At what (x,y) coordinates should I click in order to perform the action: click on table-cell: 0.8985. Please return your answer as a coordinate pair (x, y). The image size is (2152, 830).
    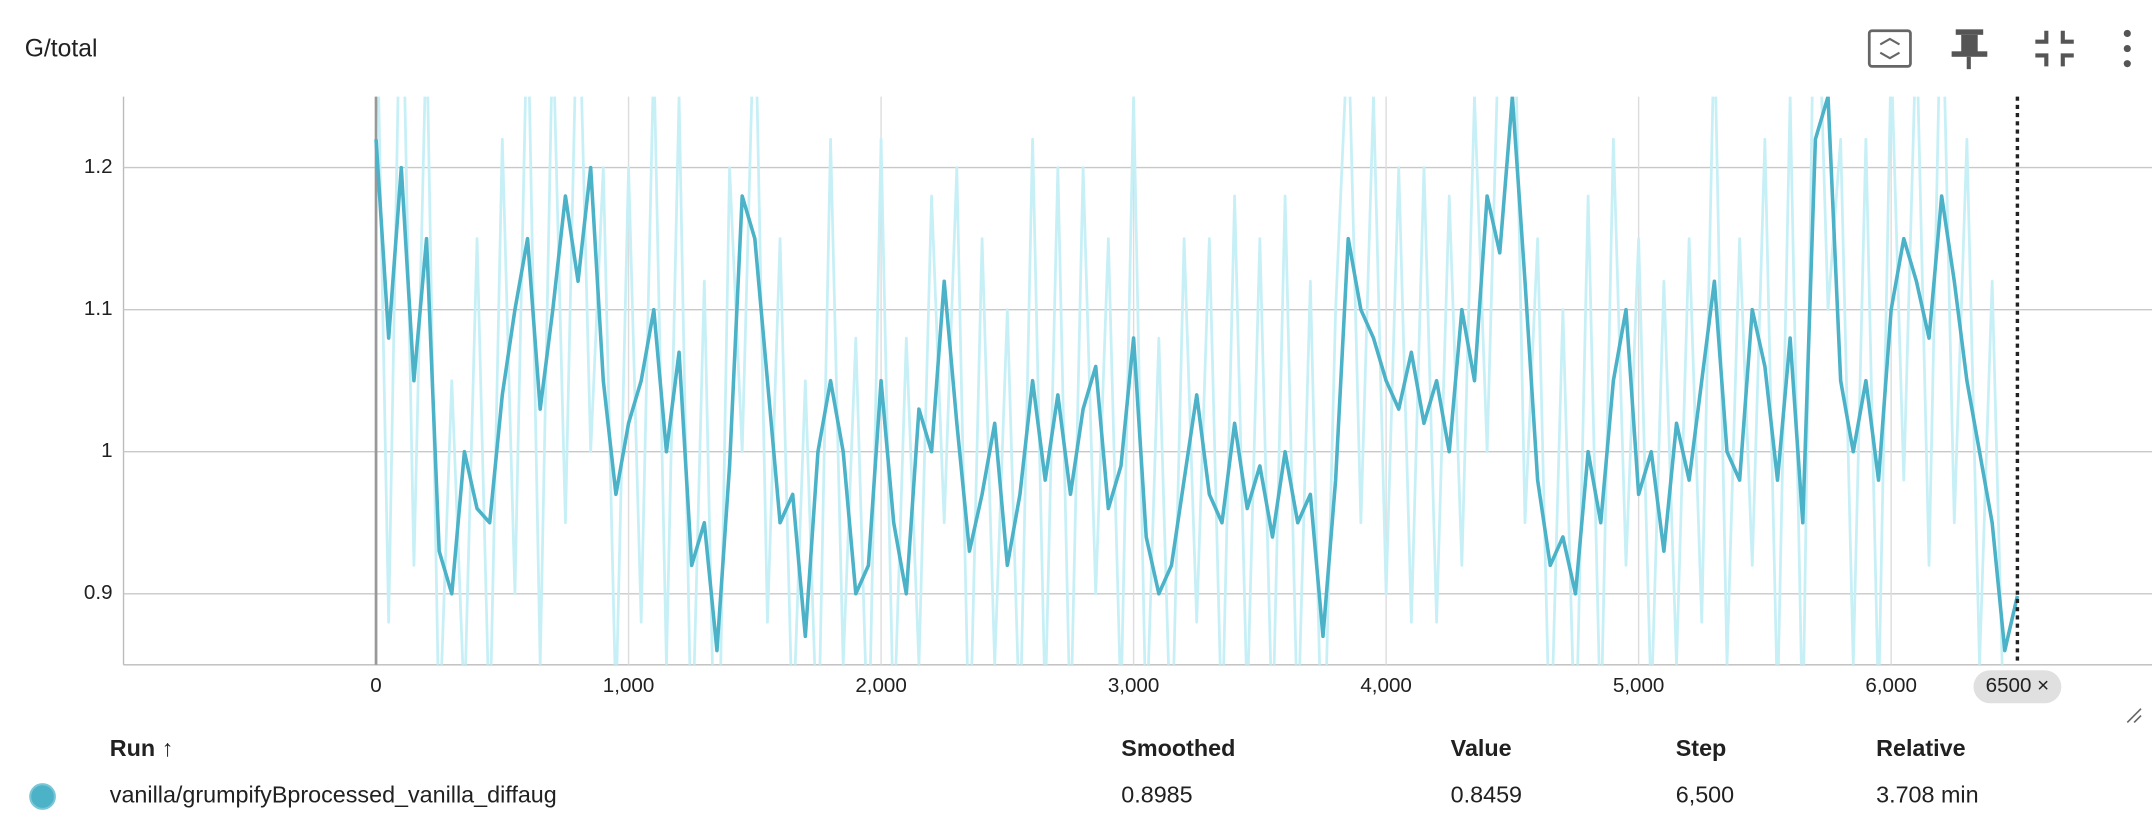
    Looking at the image, I should click on (1156, 795).